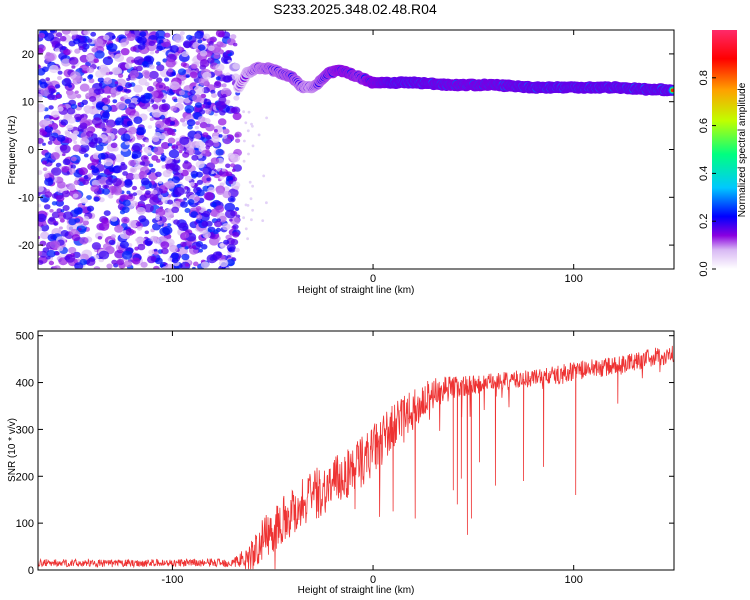 This screenshot has width=750, height=600. I want to click on x-tick-label: -100, so click(172, 279).